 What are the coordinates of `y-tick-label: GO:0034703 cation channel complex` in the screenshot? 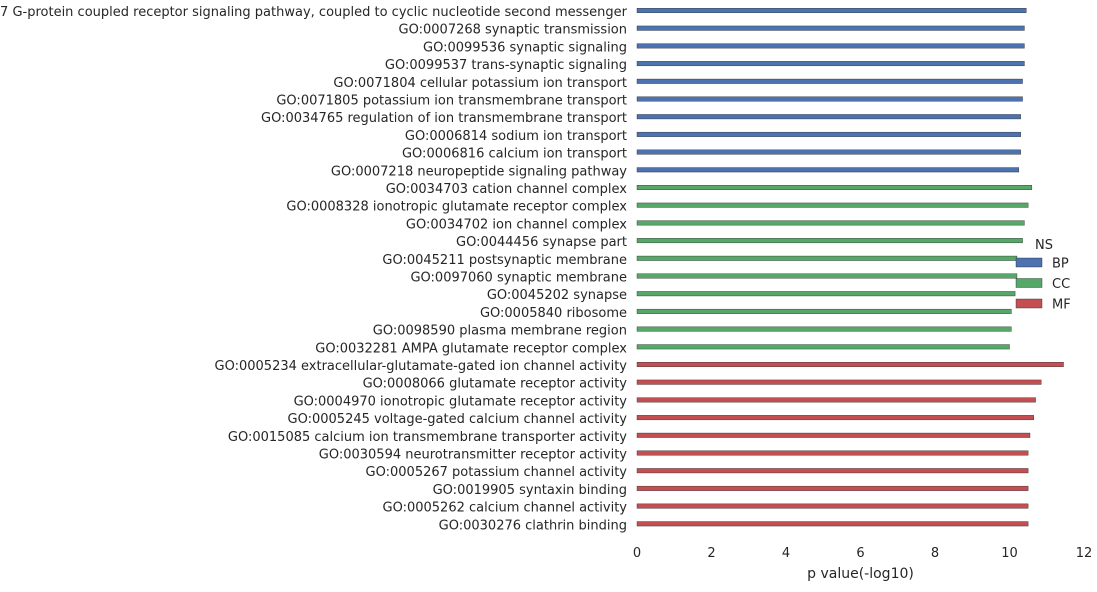 It's located at (507, 189).